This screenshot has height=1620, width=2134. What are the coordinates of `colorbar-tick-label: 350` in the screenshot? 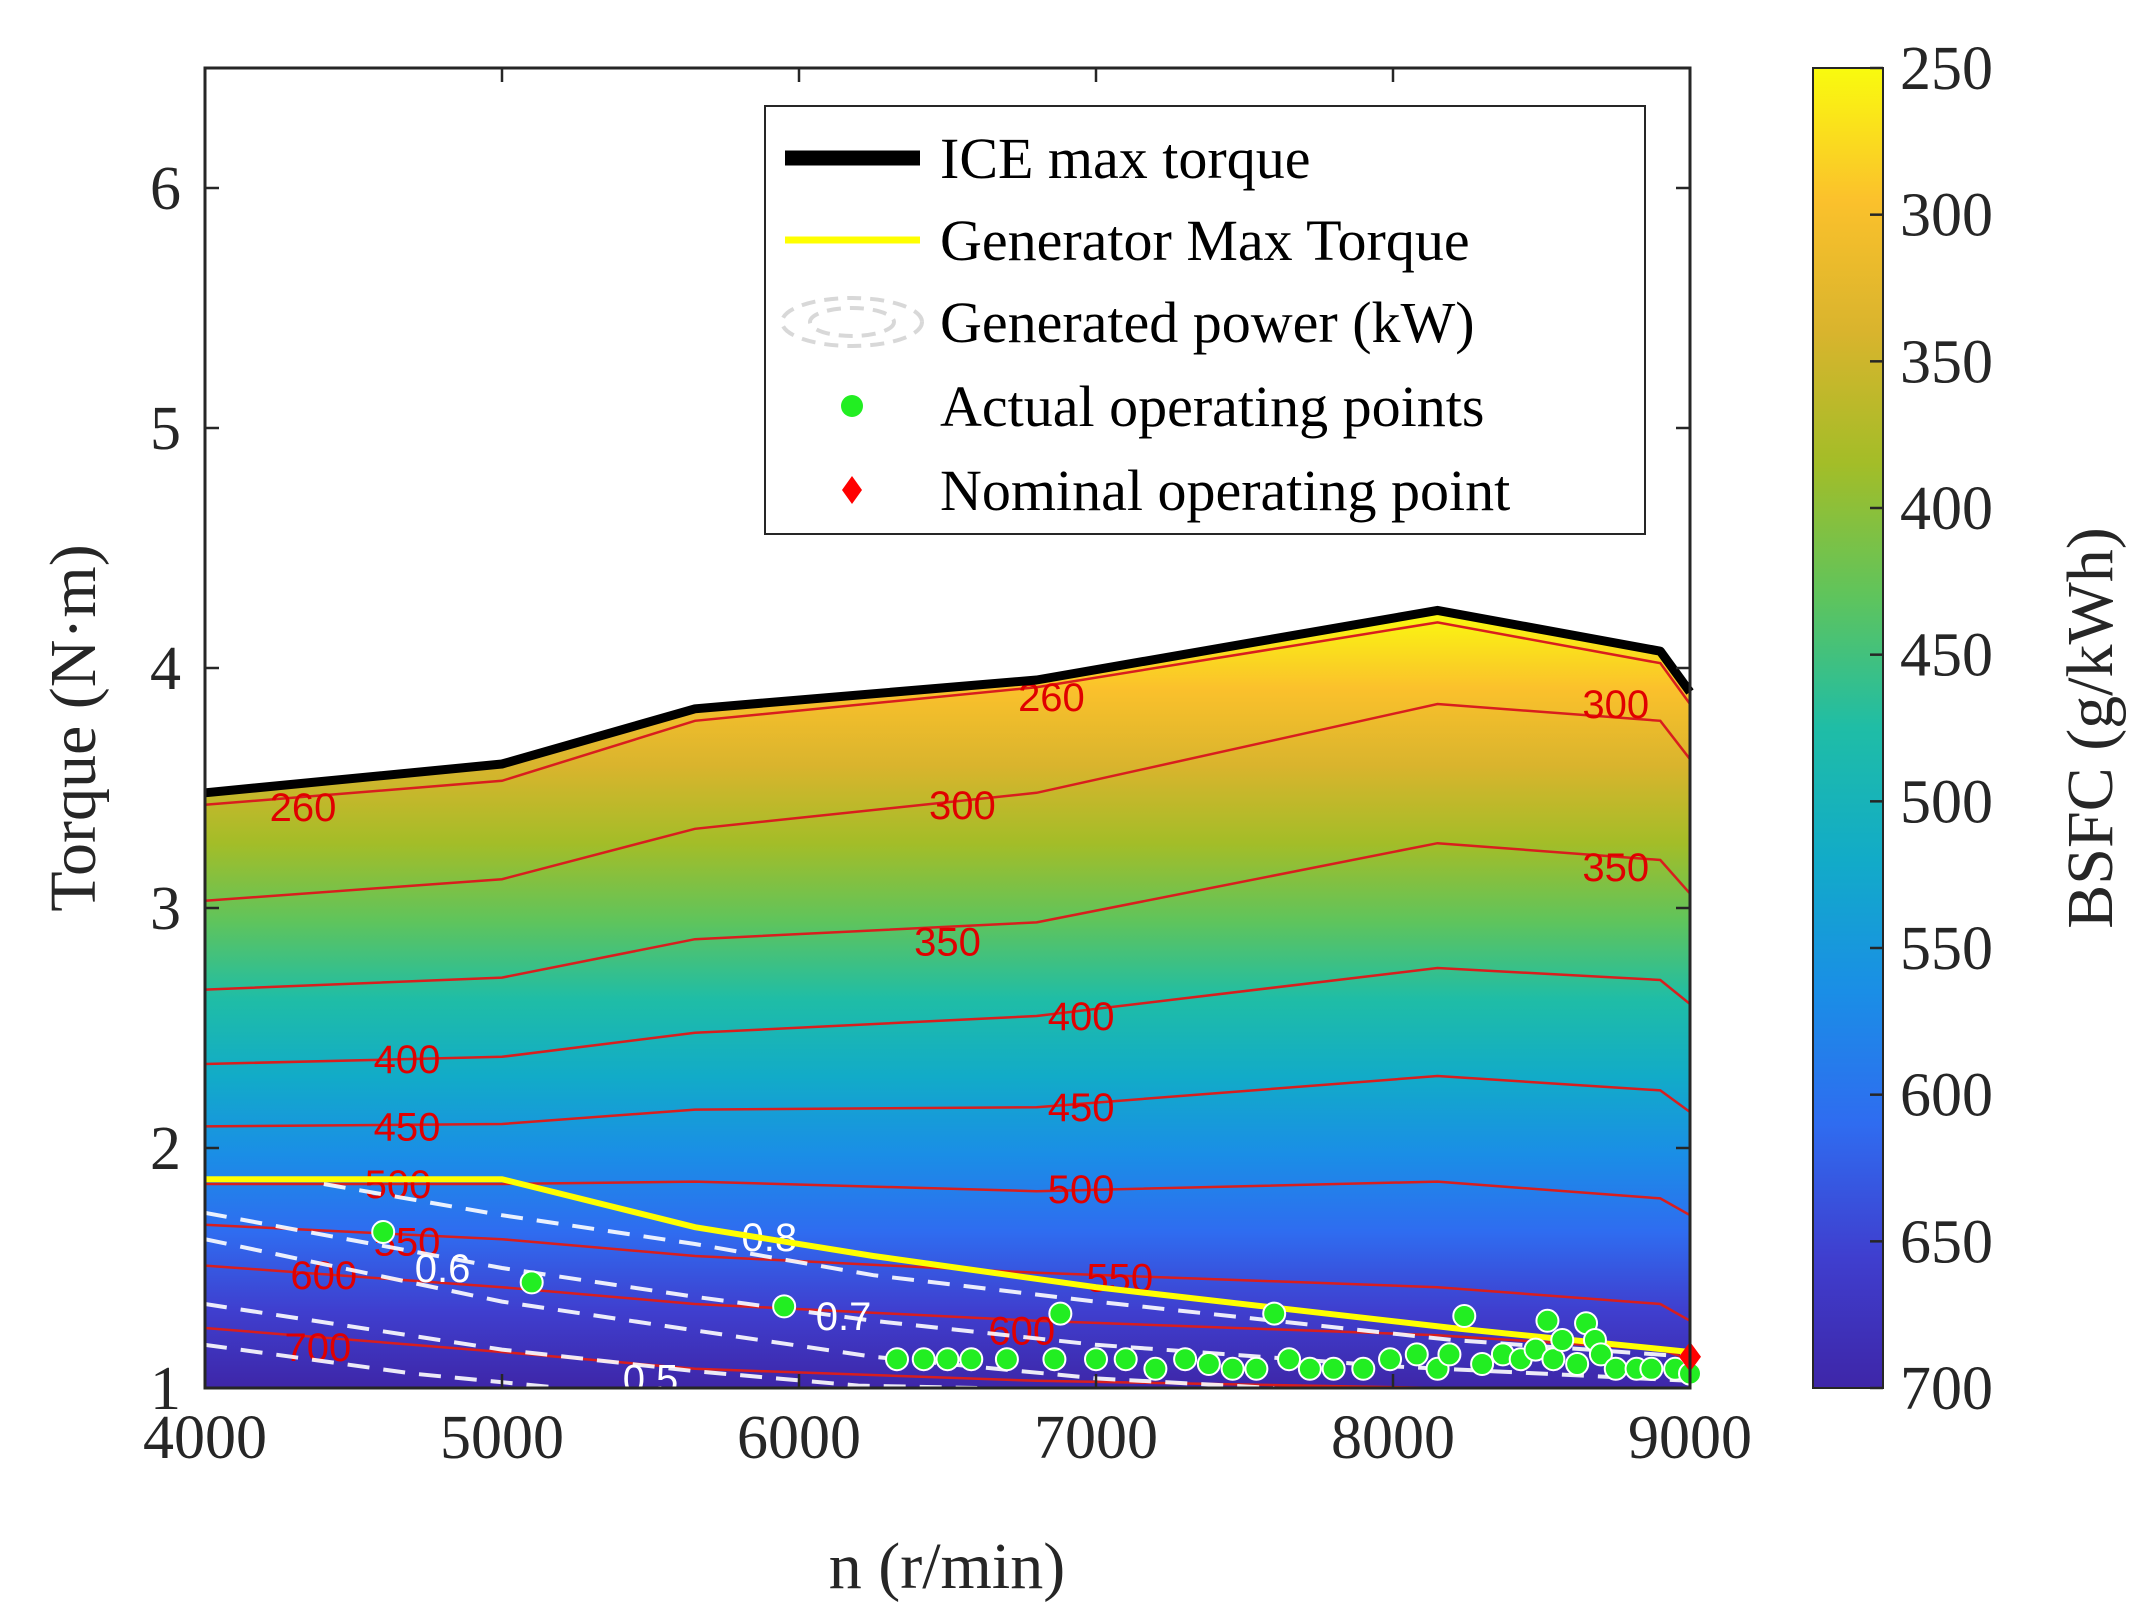 It's located at (1946, 362).